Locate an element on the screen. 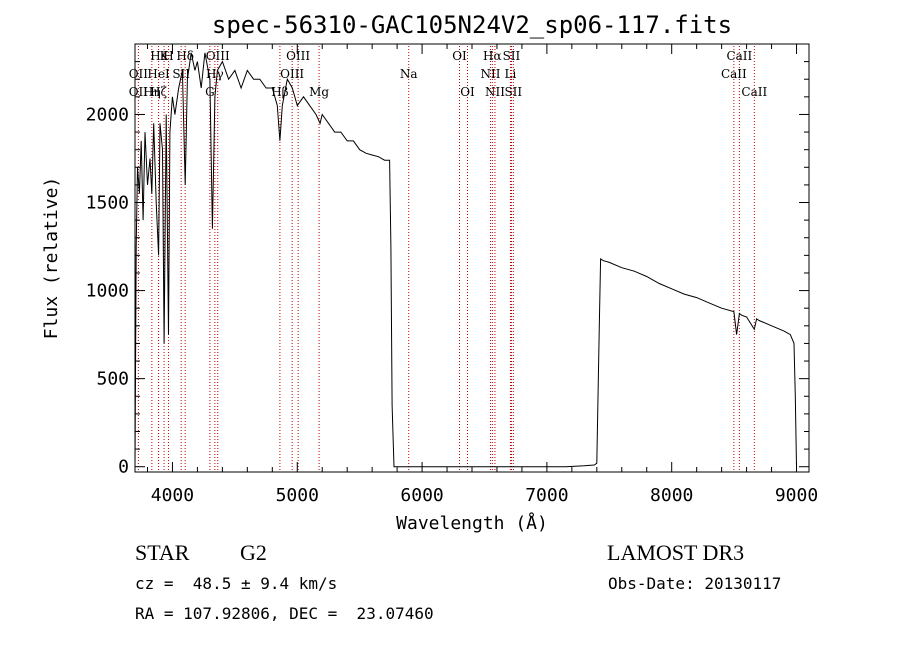  object-subclass: G2 is located at coordinates (253, 552).